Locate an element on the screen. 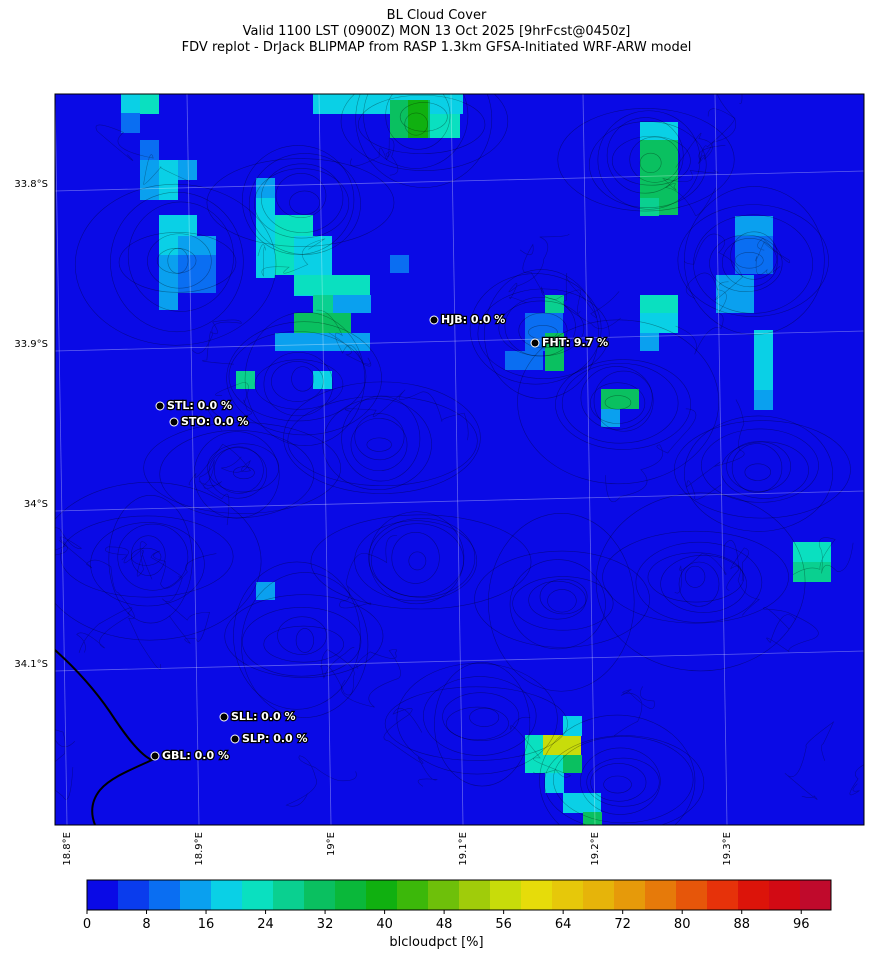 The height and width of the screenshot is (962, 873). colorbar-tick-label: 32 is located at coordinates (325, 924).